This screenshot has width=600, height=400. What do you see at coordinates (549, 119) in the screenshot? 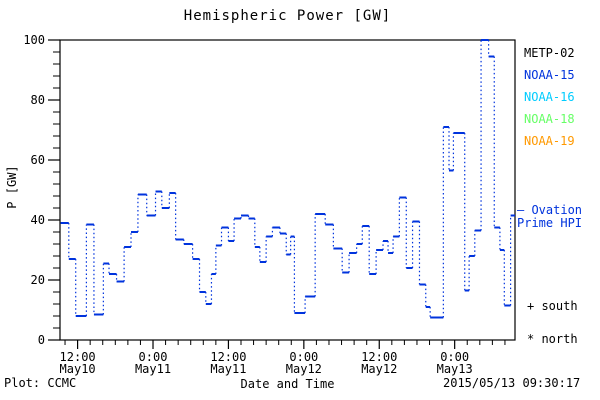
I see `legend-item-noaa-18: NOAA-18` at bounding box center [549, 119].